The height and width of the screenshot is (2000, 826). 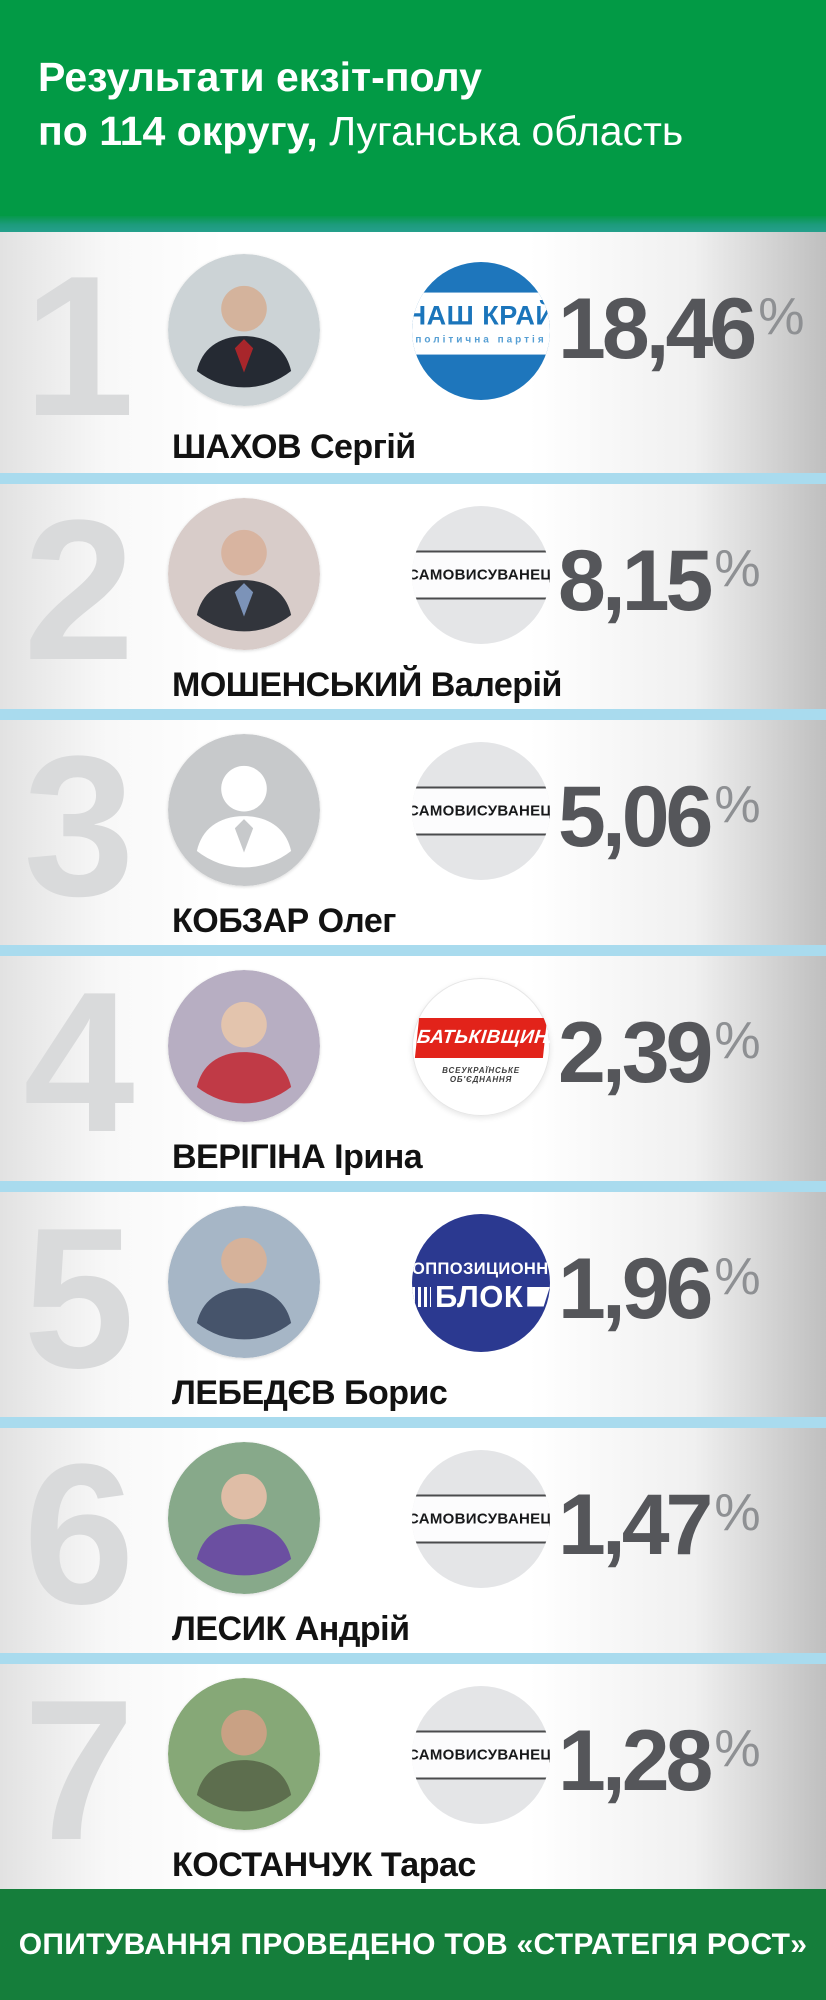 What do you see at coordinates (291, 1629) in the screenshot?
I see `candidate-name: ЛЕСИК Андрій` at bounding box center [291, 1629].